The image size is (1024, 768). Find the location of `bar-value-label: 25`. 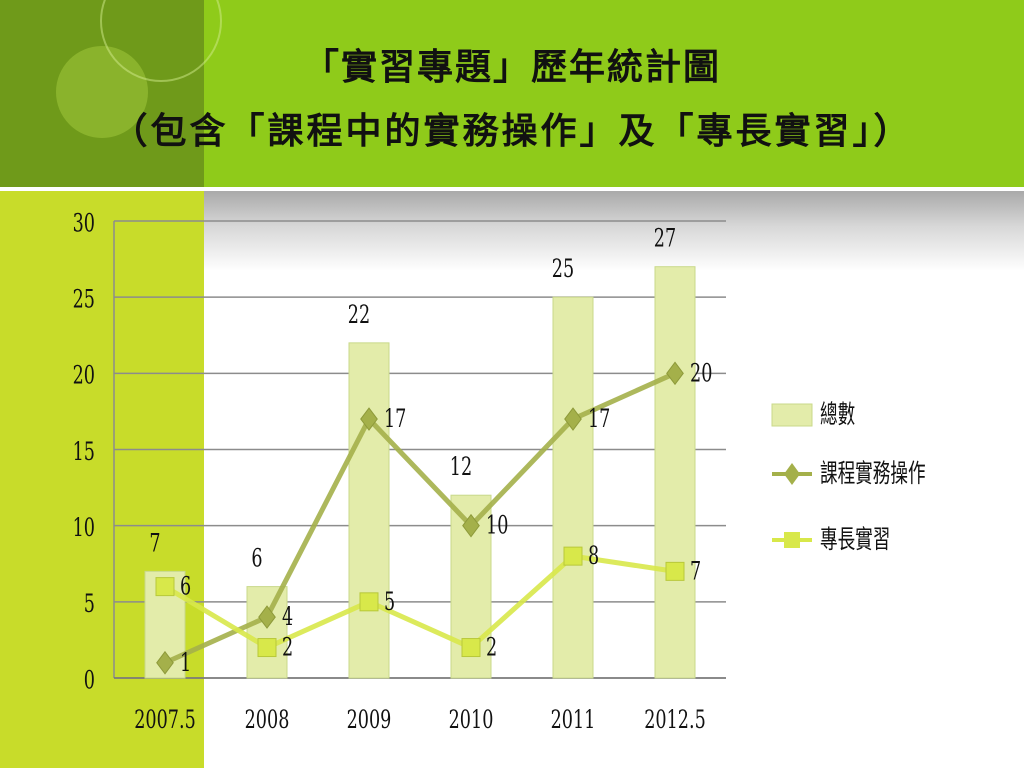

bar-value-label: 25 is located at coordinates (563, 269).